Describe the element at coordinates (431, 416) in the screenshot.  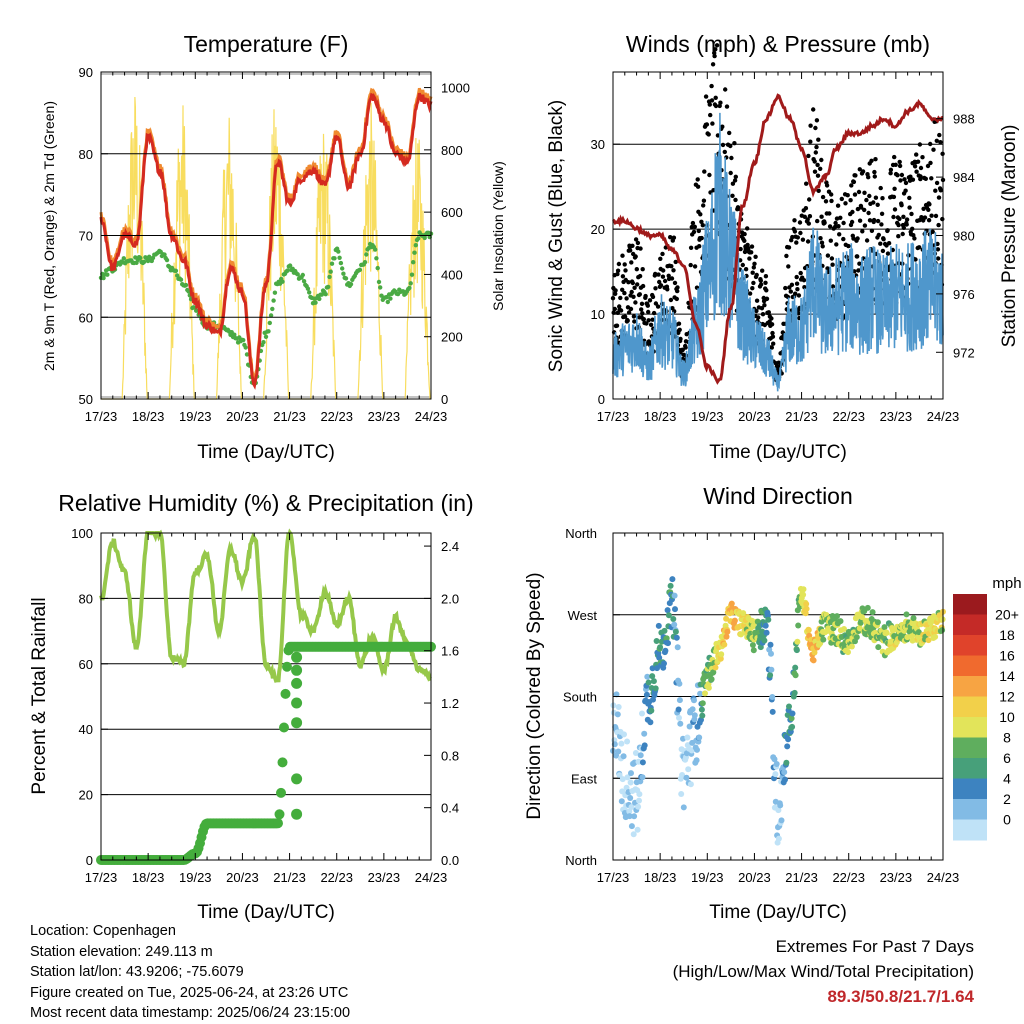
I see `x-tick-label: 24/23` at that location.